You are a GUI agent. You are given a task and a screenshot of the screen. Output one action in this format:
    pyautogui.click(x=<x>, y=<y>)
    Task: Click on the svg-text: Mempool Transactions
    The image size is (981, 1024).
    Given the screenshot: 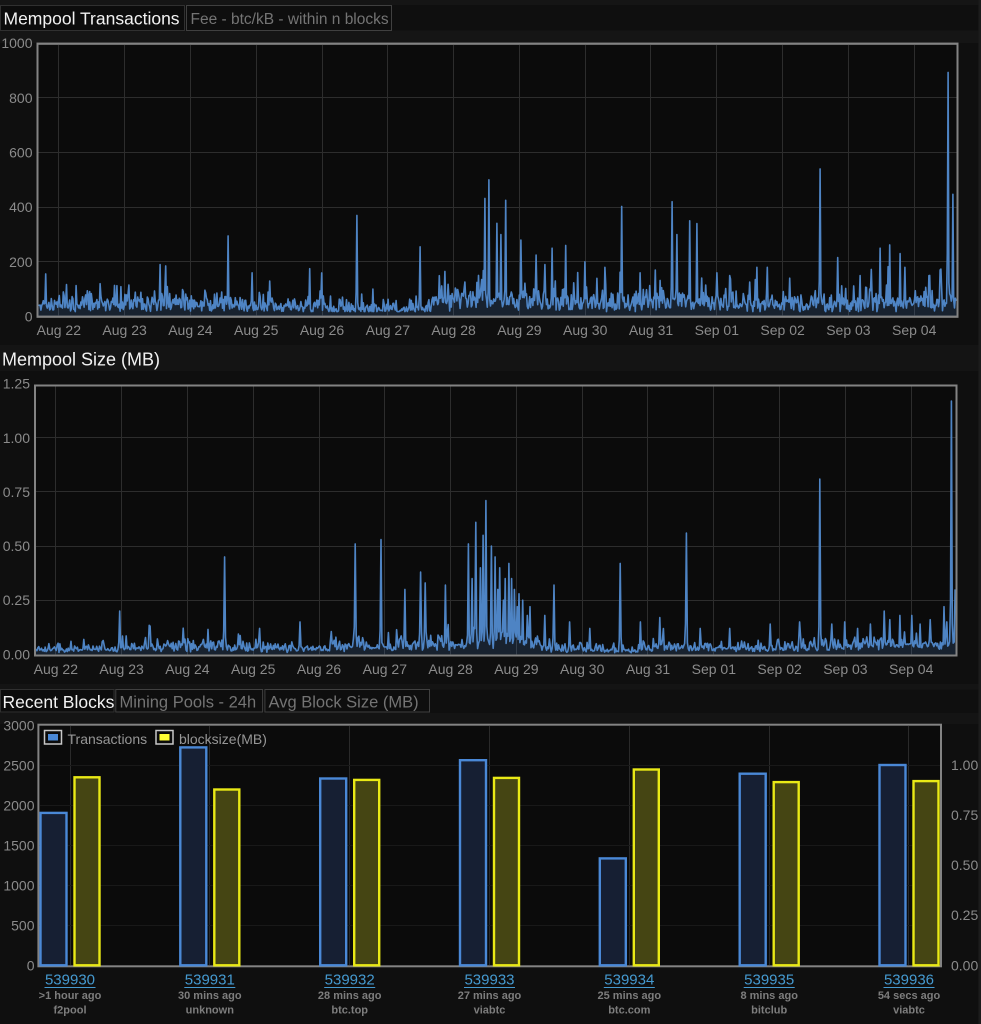 What is the action you would take?
    pyautogui.click(x=92, y=19)
    